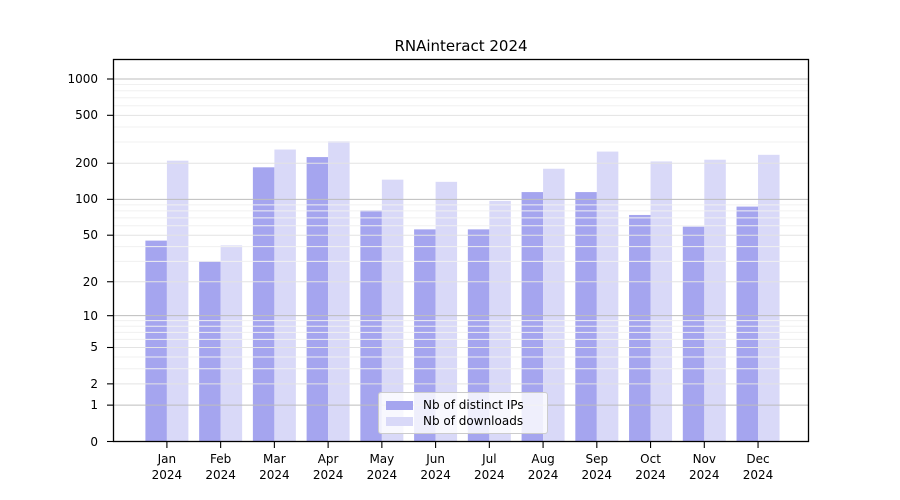 Image resolution: width=900 pixels, height=500 pixels. What do you see at coordinates (597, 467) in the screenshot?
I see `x-tick-label-sep: Sep 2024` at bounding box center [597, 467].